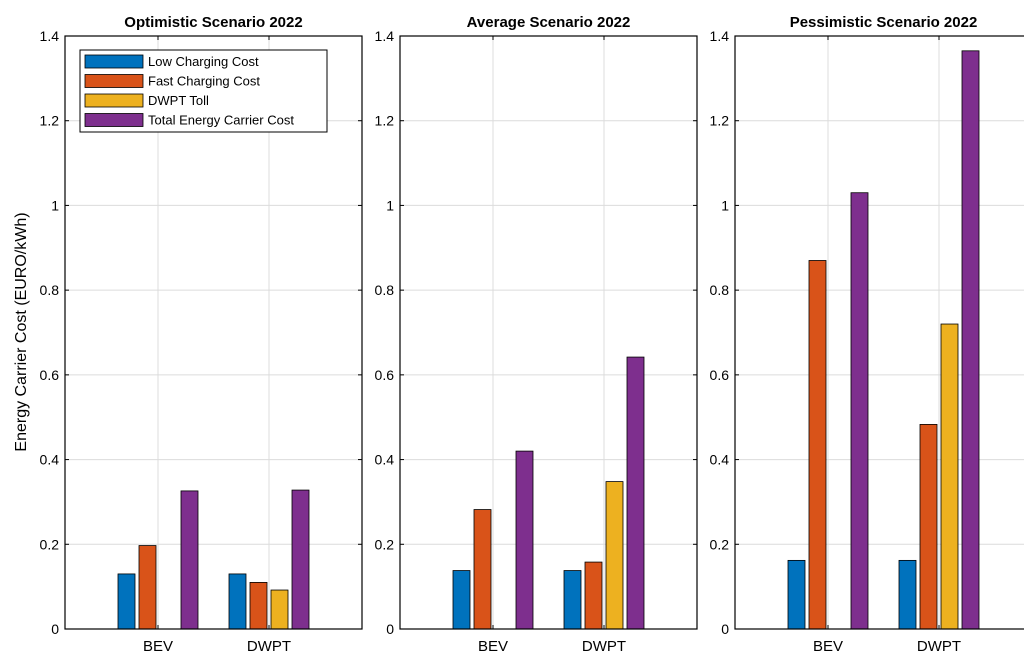  What do you see at coordinates (204, 81) in the screenshot?
I see `legend-label-2: Fast Charging Cost` at bounding box center [204, 81].